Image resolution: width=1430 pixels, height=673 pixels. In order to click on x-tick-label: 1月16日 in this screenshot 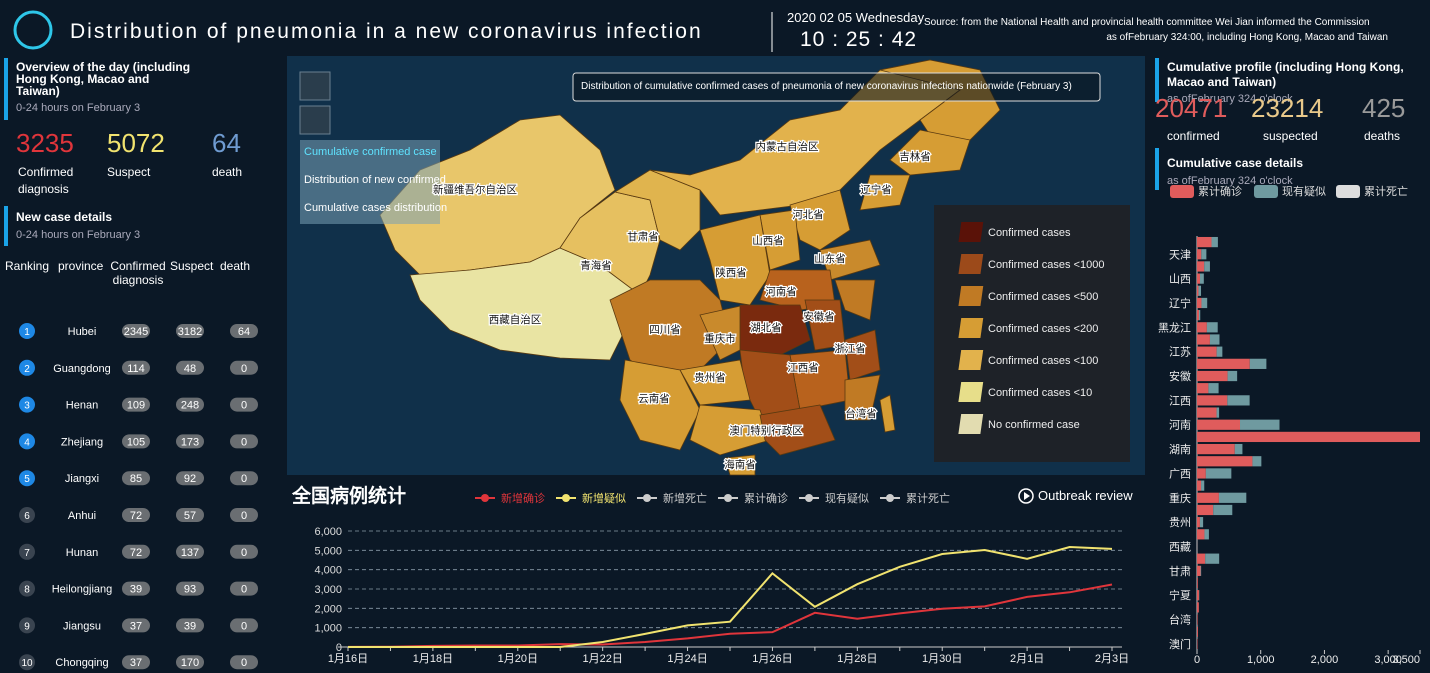, I will do `click(348, 659)`.